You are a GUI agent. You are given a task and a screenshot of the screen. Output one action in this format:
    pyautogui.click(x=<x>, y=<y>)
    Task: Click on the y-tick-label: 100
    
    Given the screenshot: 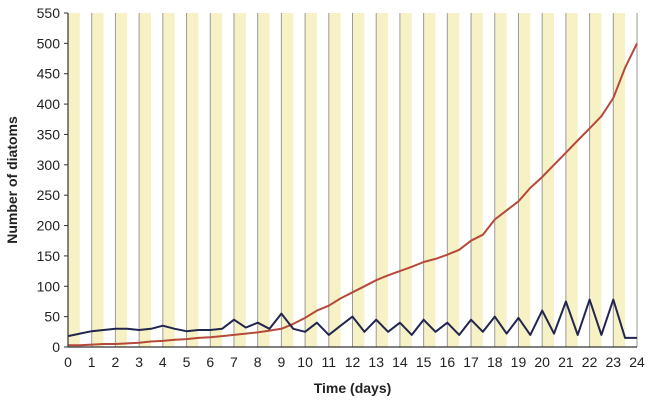 What is the action you would take?
    pyautogui.click(x=49, y=286)
    